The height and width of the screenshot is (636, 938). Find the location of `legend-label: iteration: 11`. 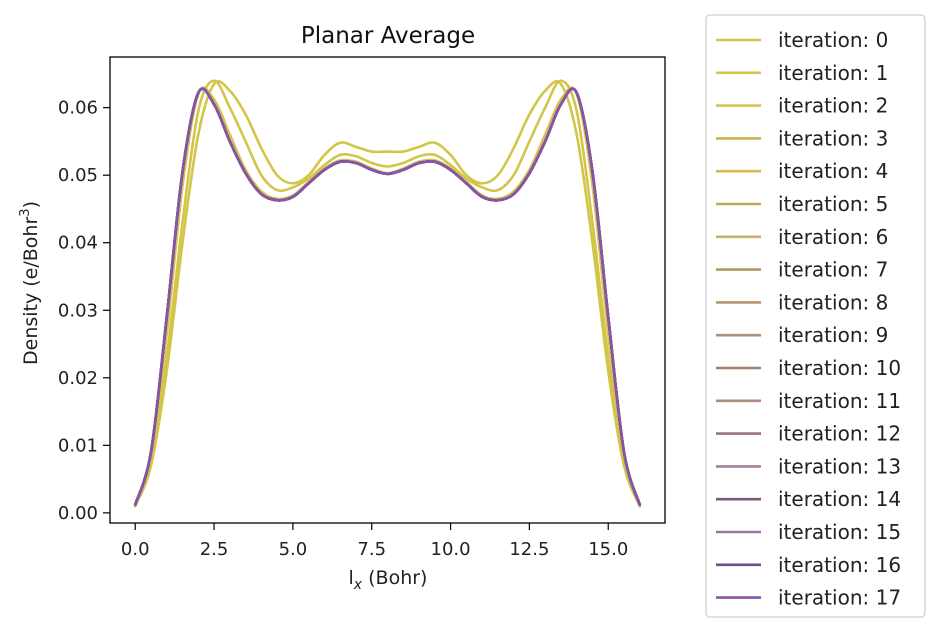

legend-label: iteration: 11 is located at coordinates (839, 401).